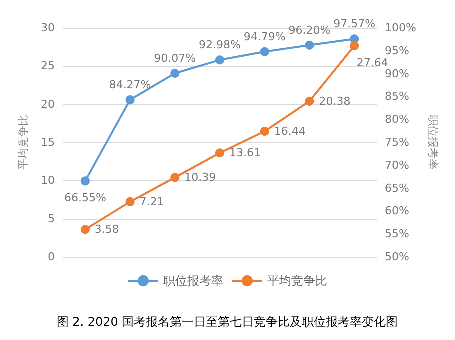  What do you see at coordinates (48, 142) in the screenshot?
I see `y-tick-label: 15` at bounding box center [48, 142].